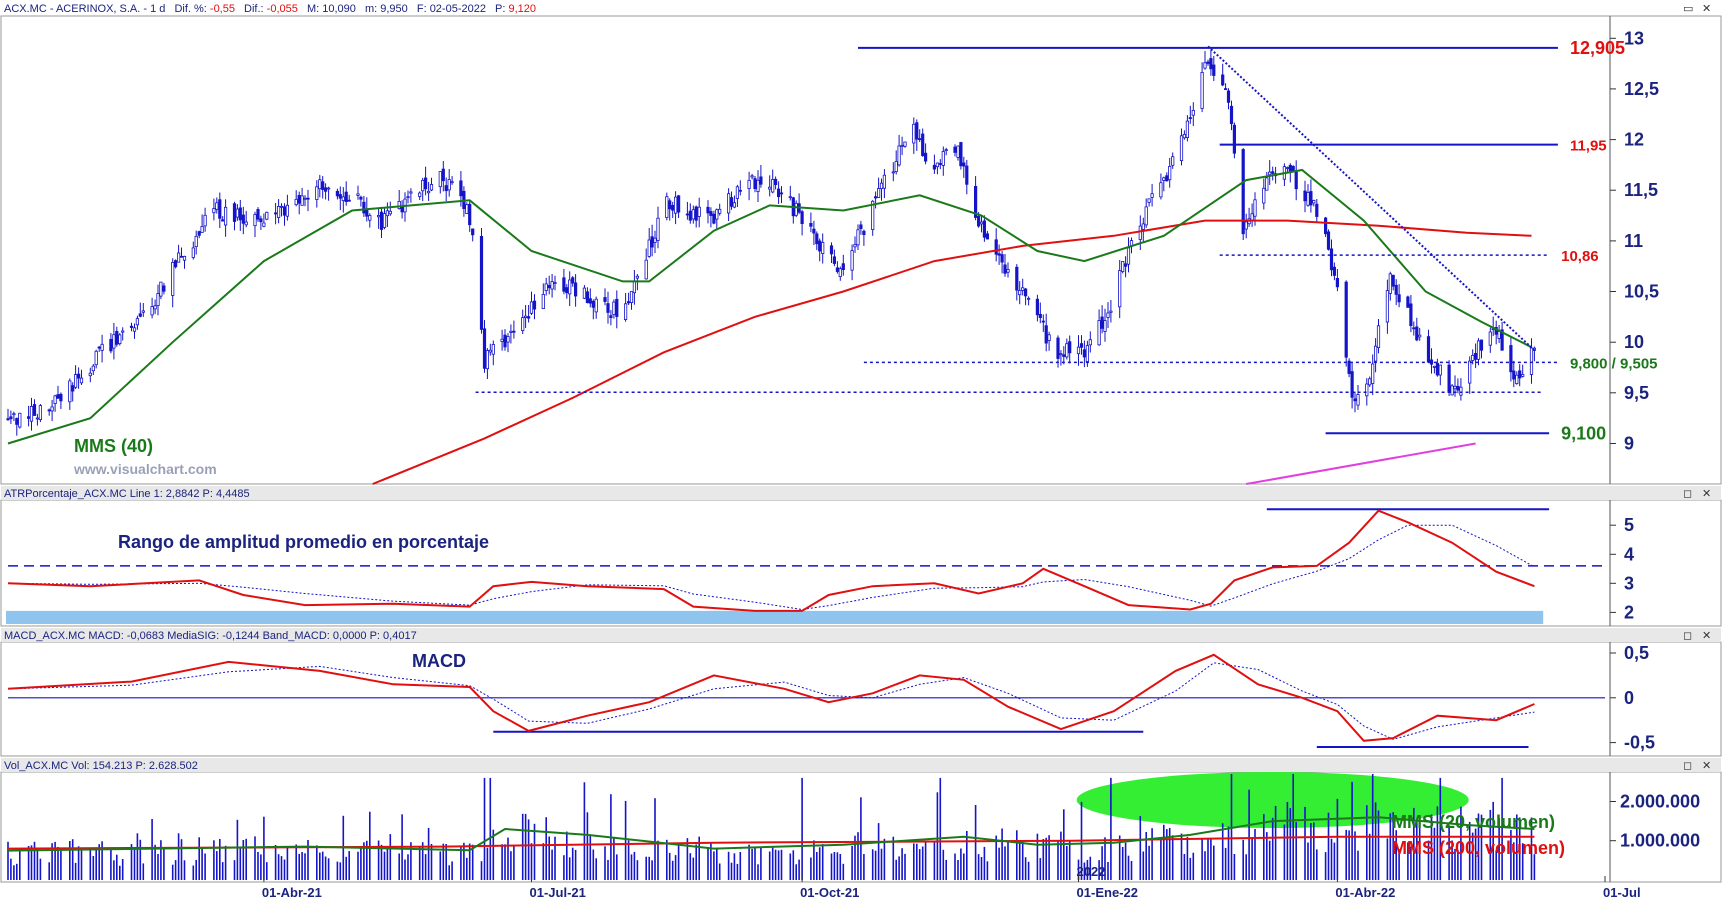 This screenshot has width=1726, height=902. I want to click on atr-panel-frame, so click(861, 563).